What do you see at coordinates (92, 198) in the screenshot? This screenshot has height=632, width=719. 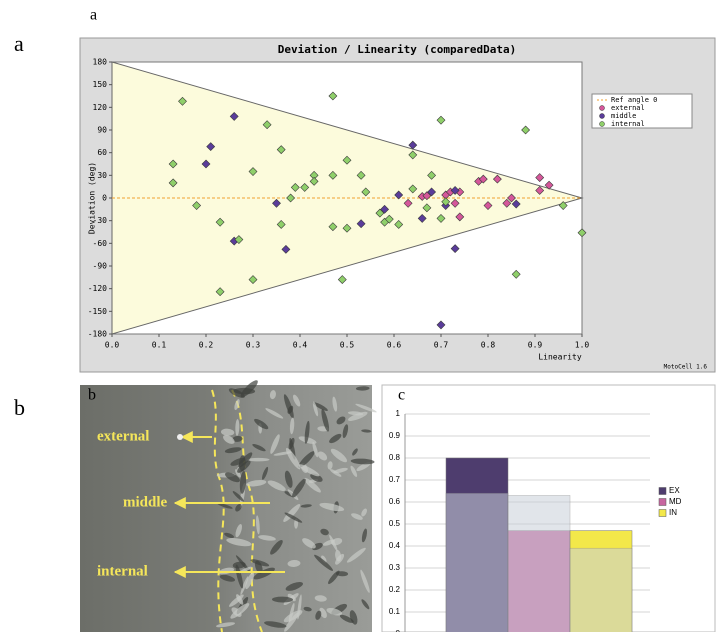 I see `y-axis-label: Deviation (deg)` at bounding box center [92, 198].